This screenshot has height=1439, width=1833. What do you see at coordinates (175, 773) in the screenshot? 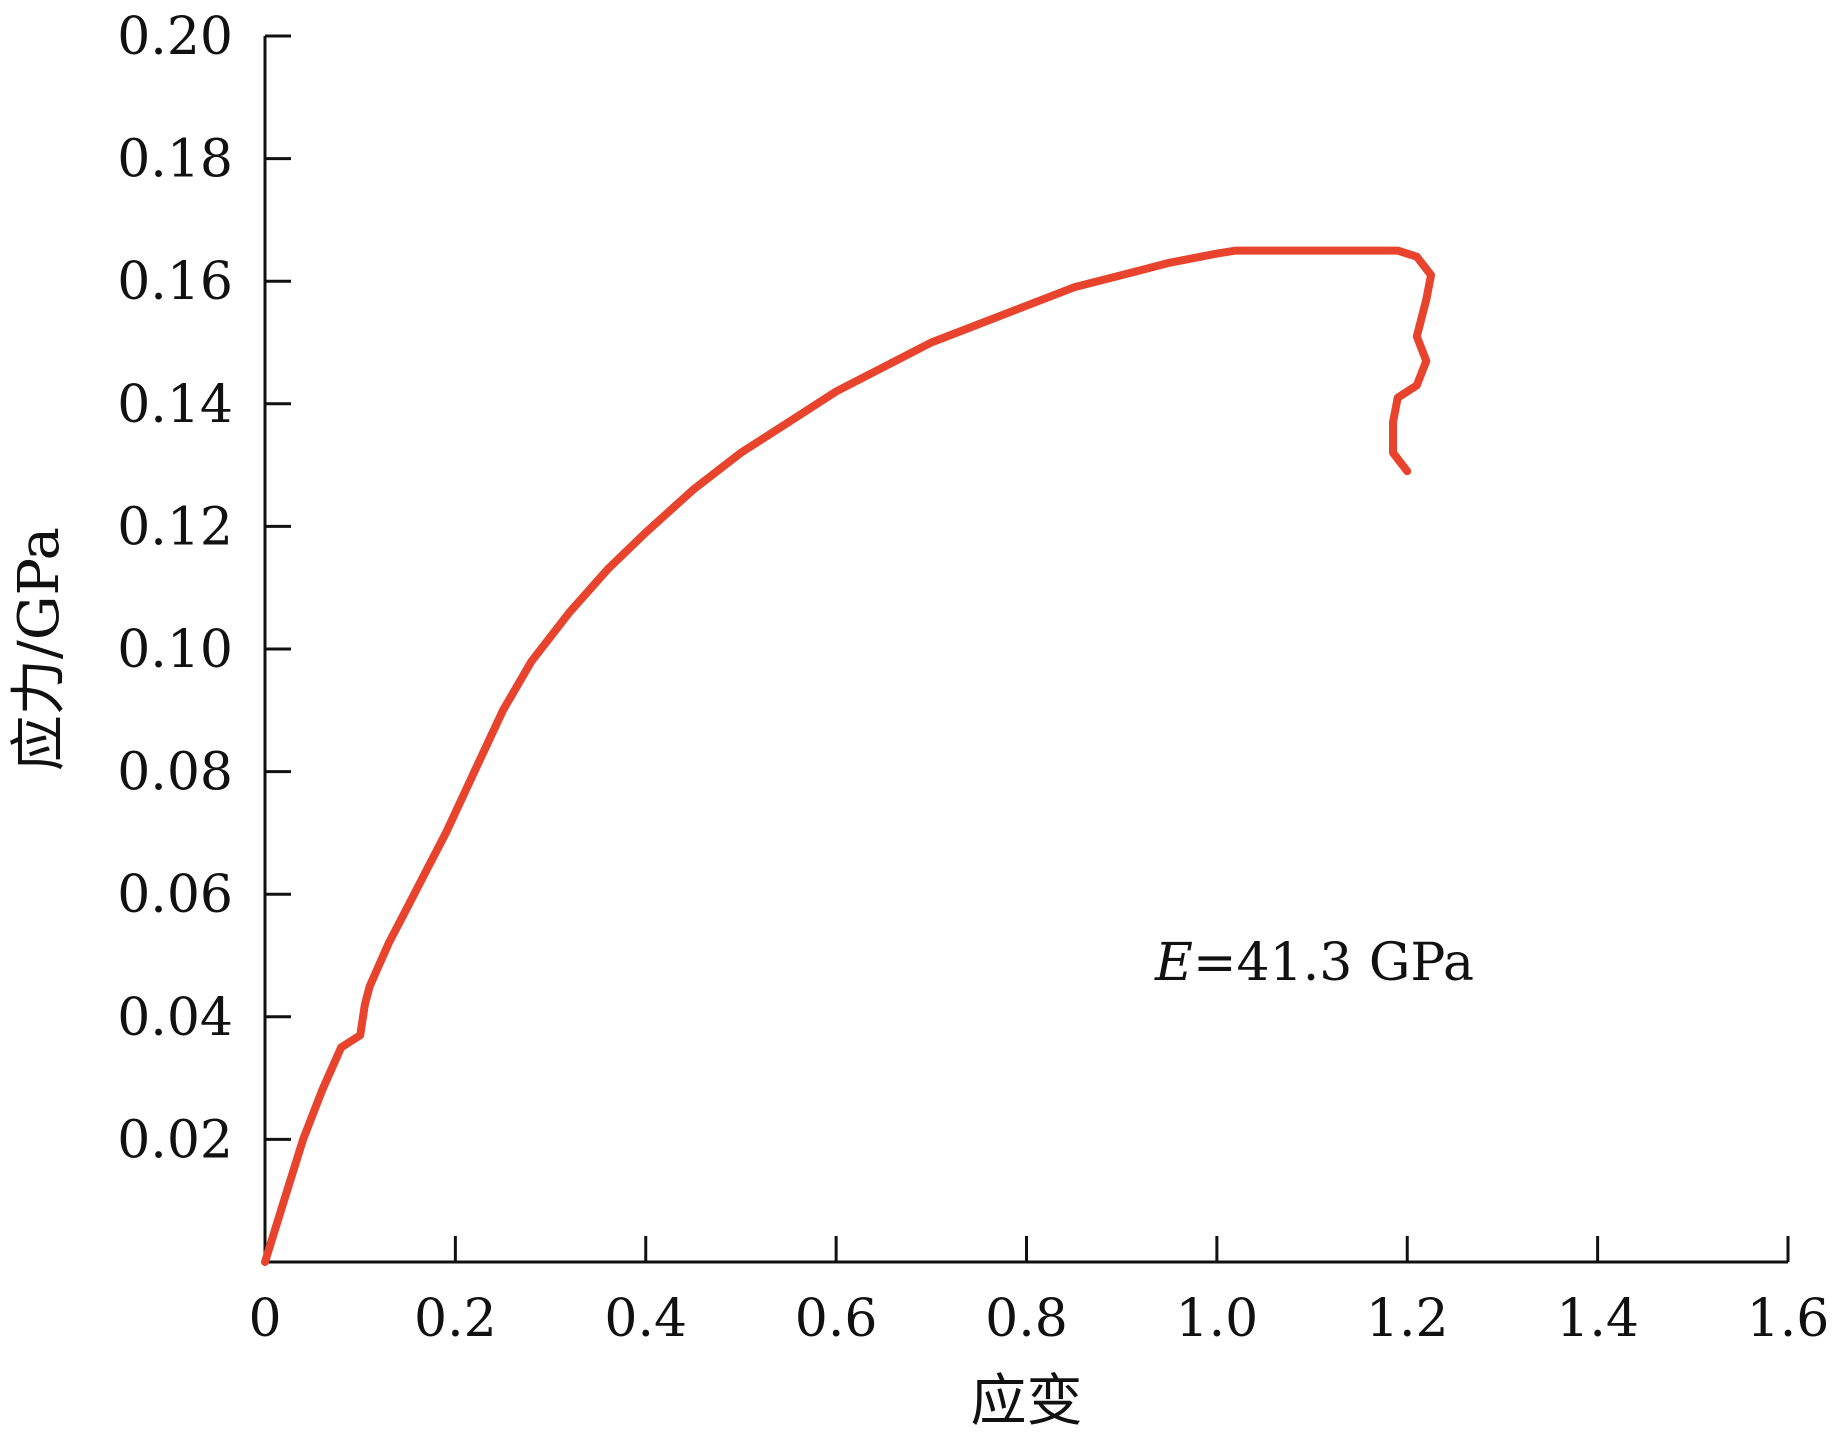
I see `y-tick-label: 0.08` at bounding box center [175, 773].